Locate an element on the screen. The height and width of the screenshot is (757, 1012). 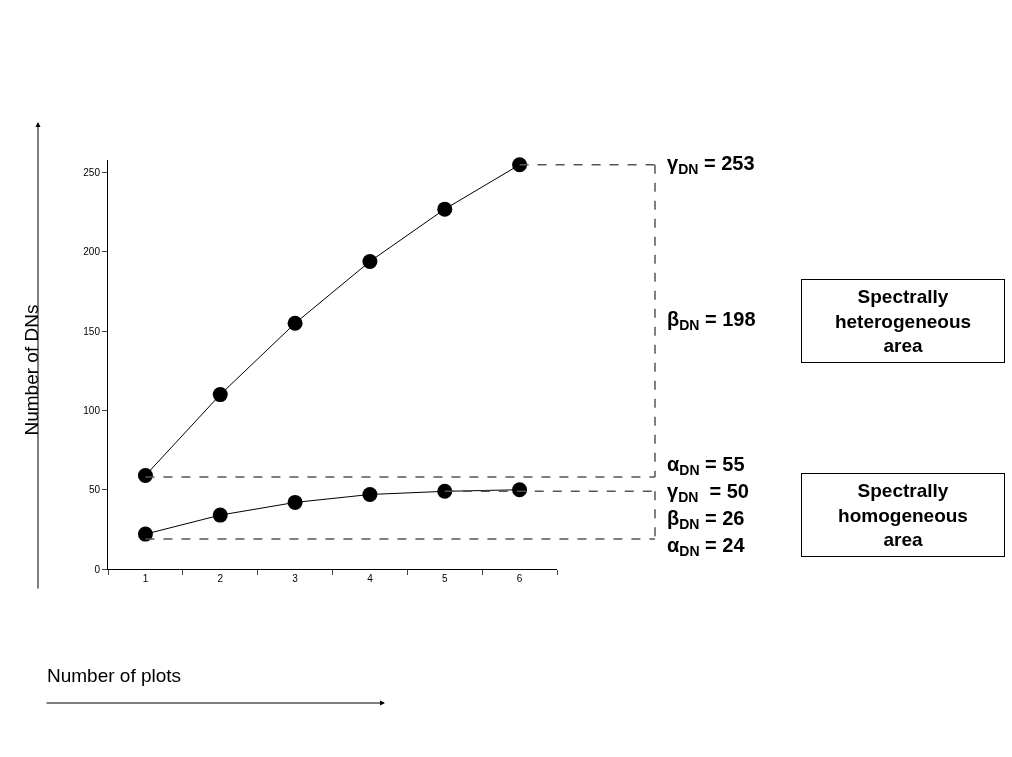
text: β$_{DN}$ = 198 is located at coordinates (711, 321).